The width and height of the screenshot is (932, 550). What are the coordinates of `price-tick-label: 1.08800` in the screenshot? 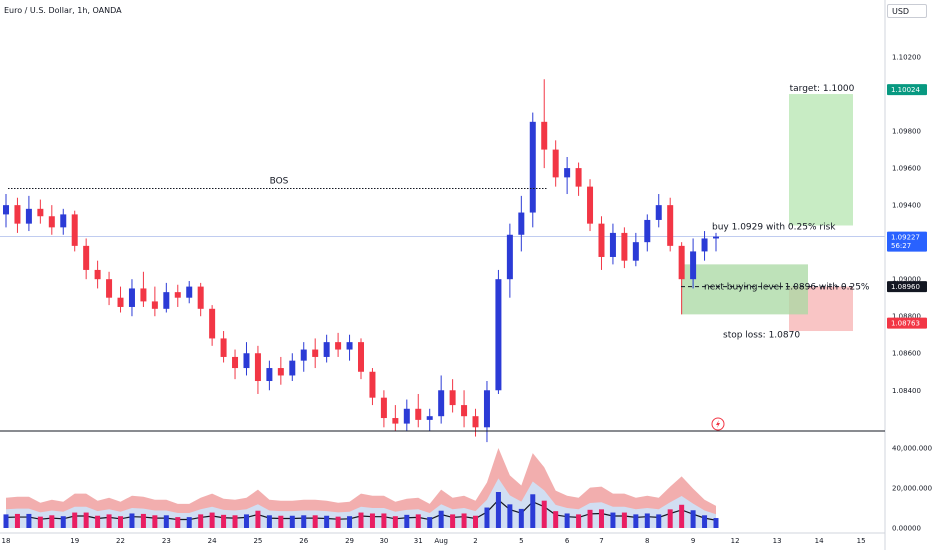 It's located at (906, 317).